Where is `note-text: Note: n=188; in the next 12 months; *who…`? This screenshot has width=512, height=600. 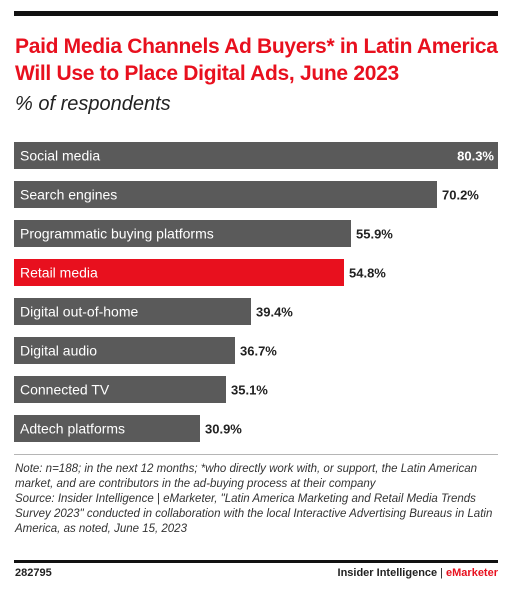
note-text: Note: n=188; in the next 12 months; *who… is located at coordinates (246, 476).